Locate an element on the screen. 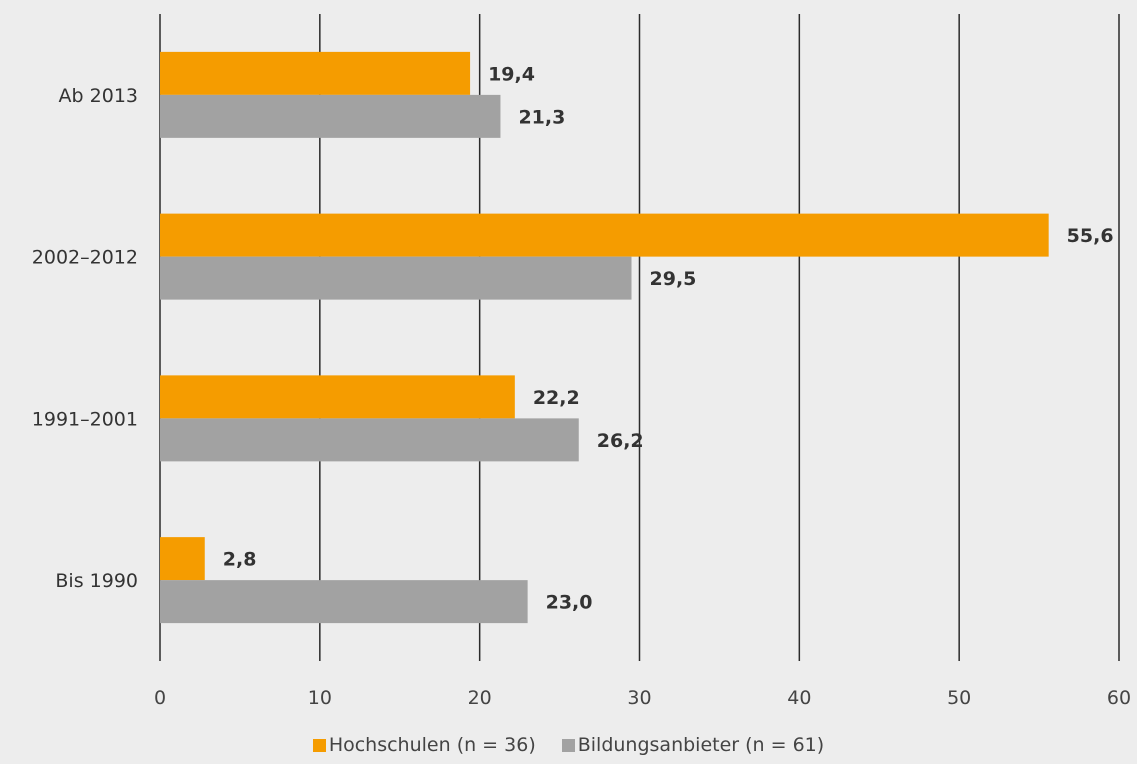  value-label-hochschulen-1: 55,6 is located at coordinates (1090, 236).